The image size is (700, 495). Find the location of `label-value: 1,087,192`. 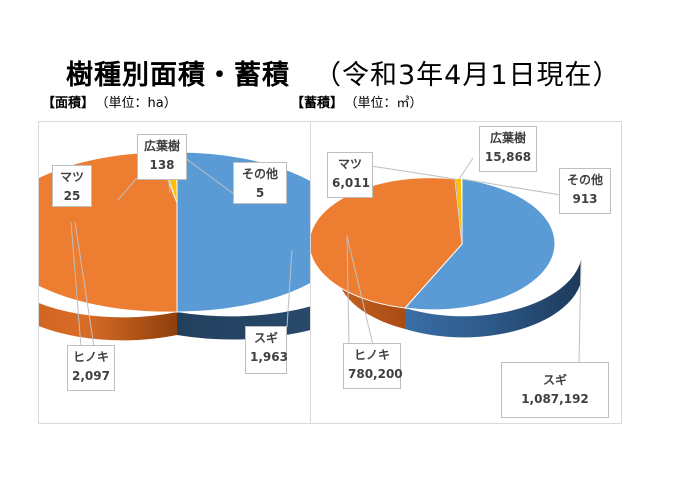

label-value: 1,087,192 is located at coordinates (555, 399).